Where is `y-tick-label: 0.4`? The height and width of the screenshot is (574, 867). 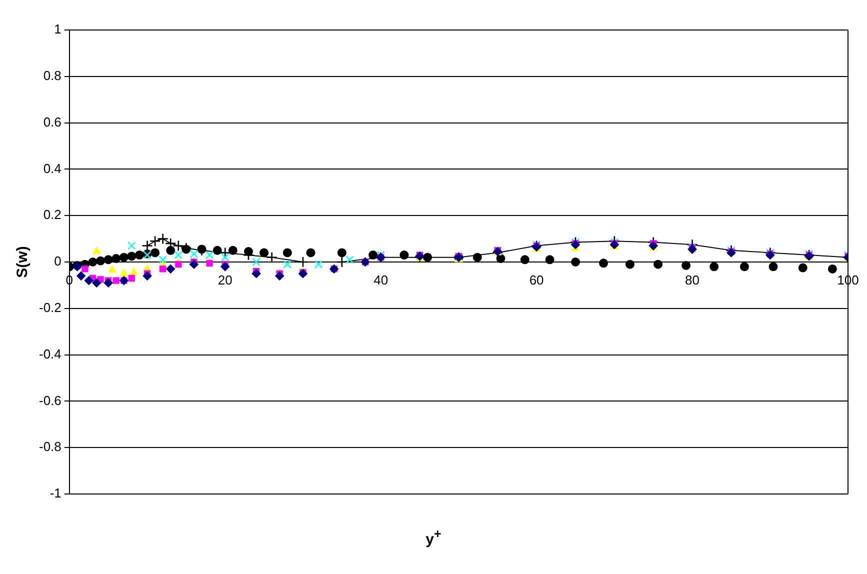
y-tick-label: 0.4 is located at coordinates (52, 168).